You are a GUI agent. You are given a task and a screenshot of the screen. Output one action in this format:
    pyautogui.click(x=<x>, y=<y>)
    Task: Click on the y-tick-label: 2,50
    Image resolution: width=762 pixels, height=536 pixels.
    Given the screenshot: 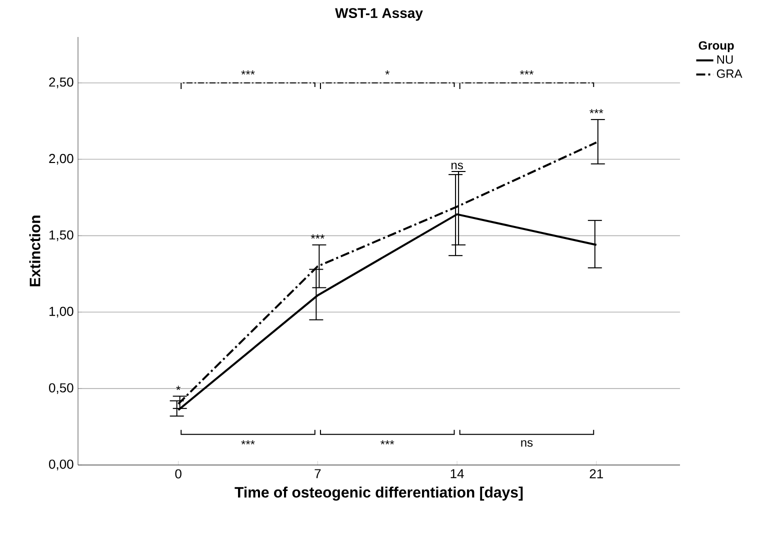 What is the action you would take?
    pyautogui.click(x=61, y=82)
    